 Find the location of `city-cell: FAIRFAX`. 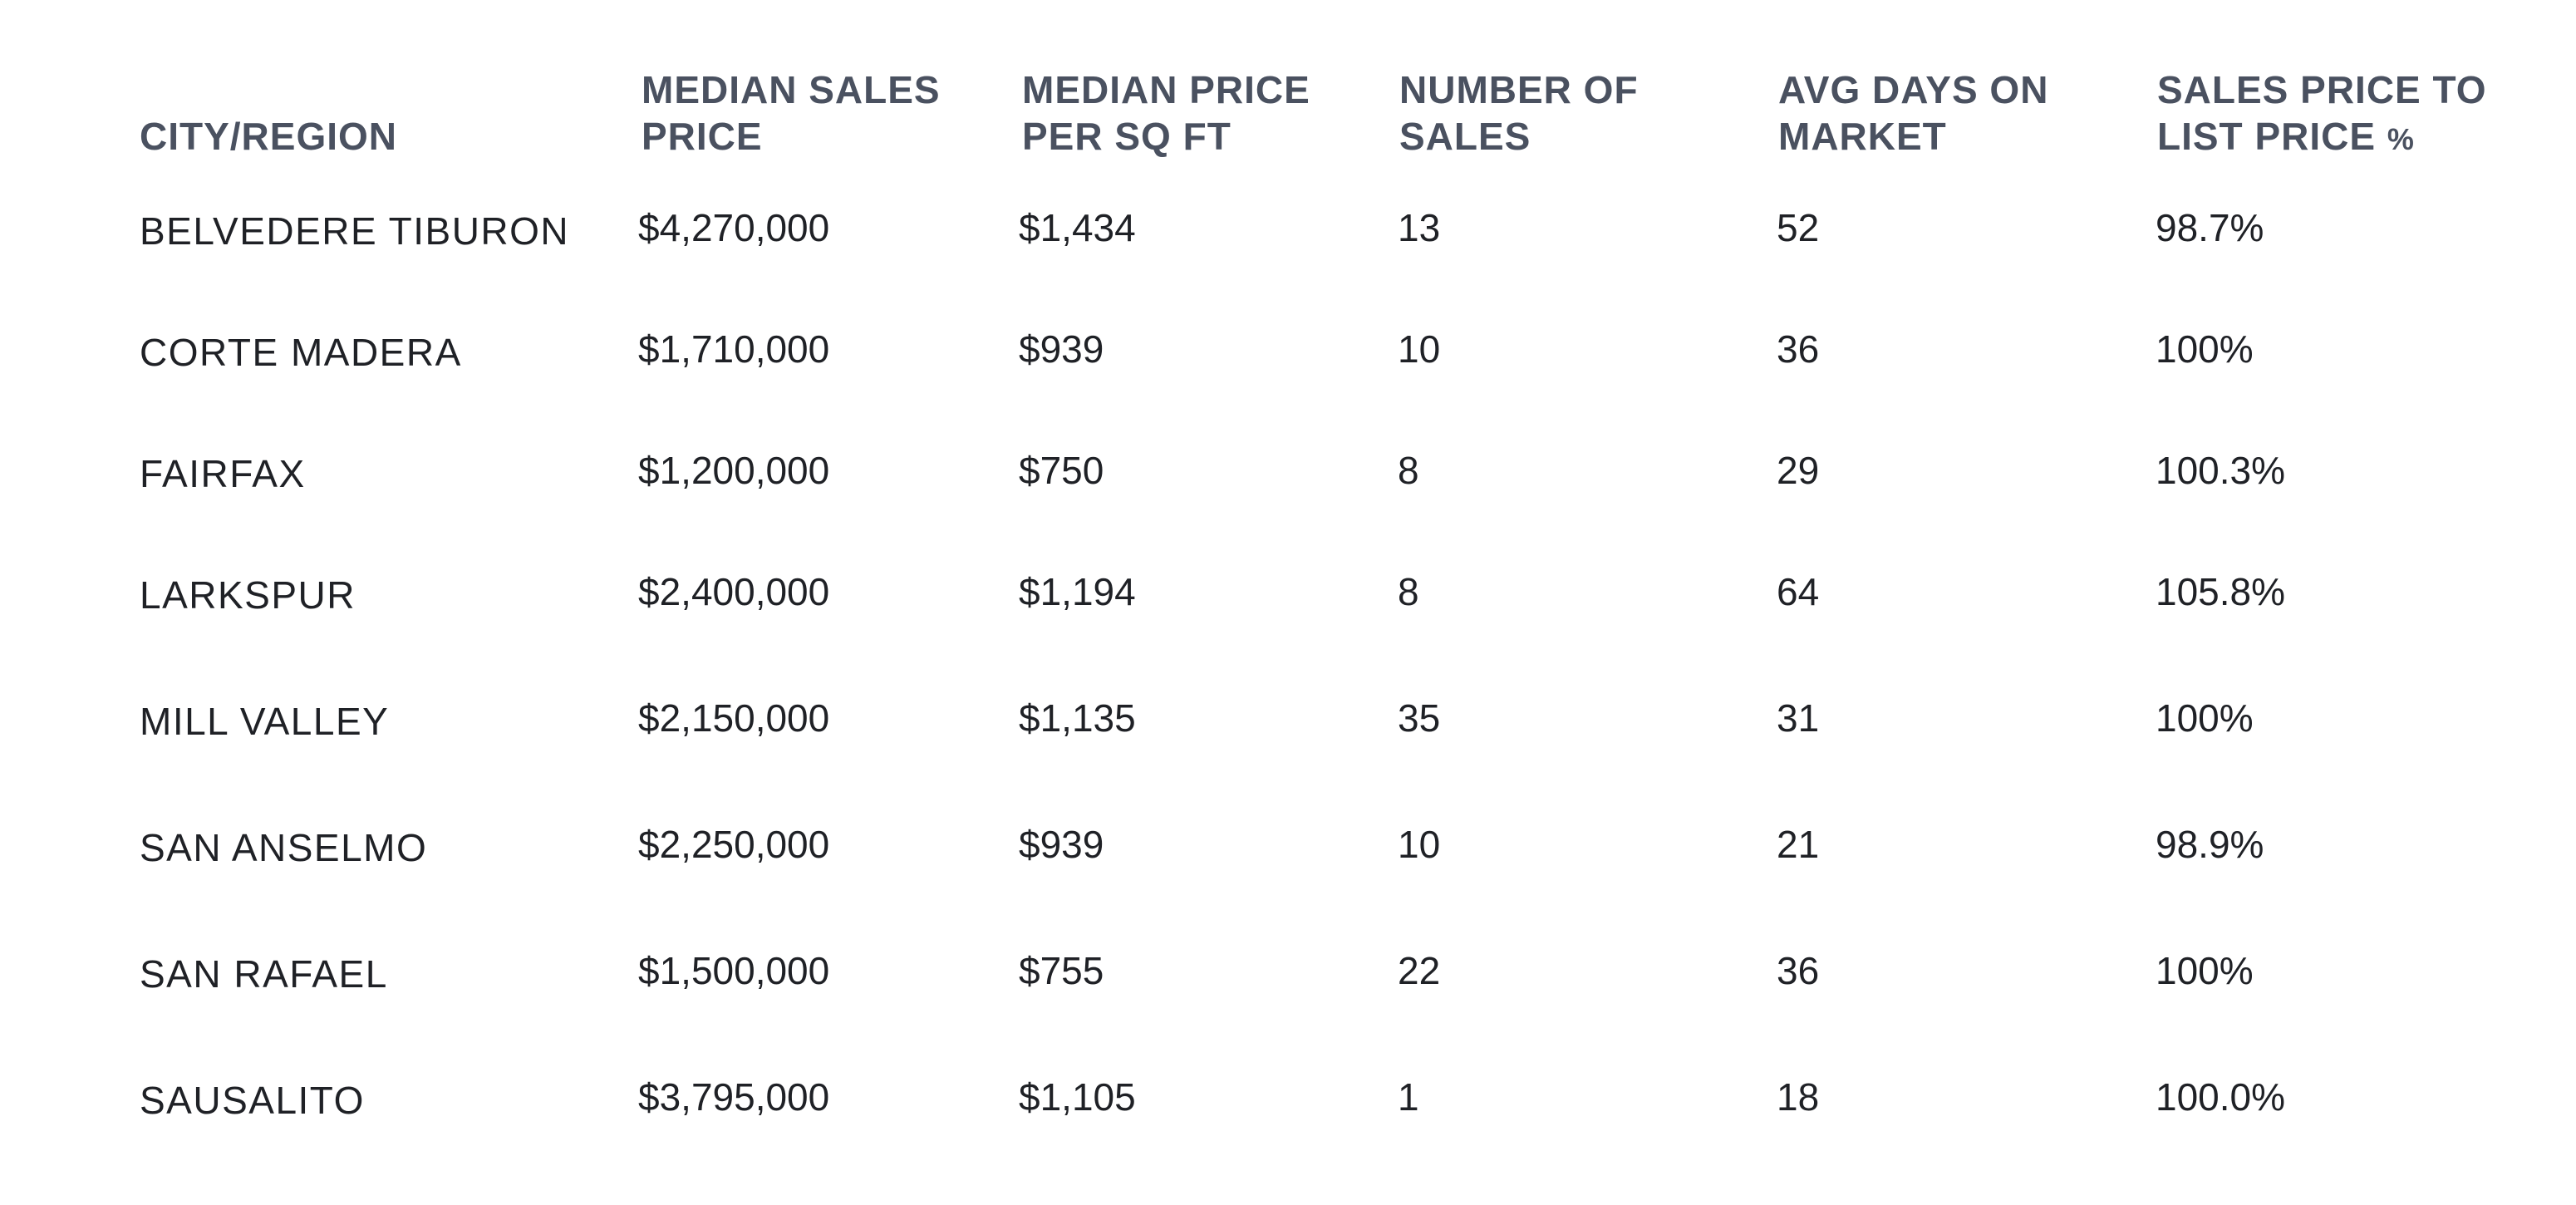

city-cell: FAIRFAX is located at coordinates (223, 473).